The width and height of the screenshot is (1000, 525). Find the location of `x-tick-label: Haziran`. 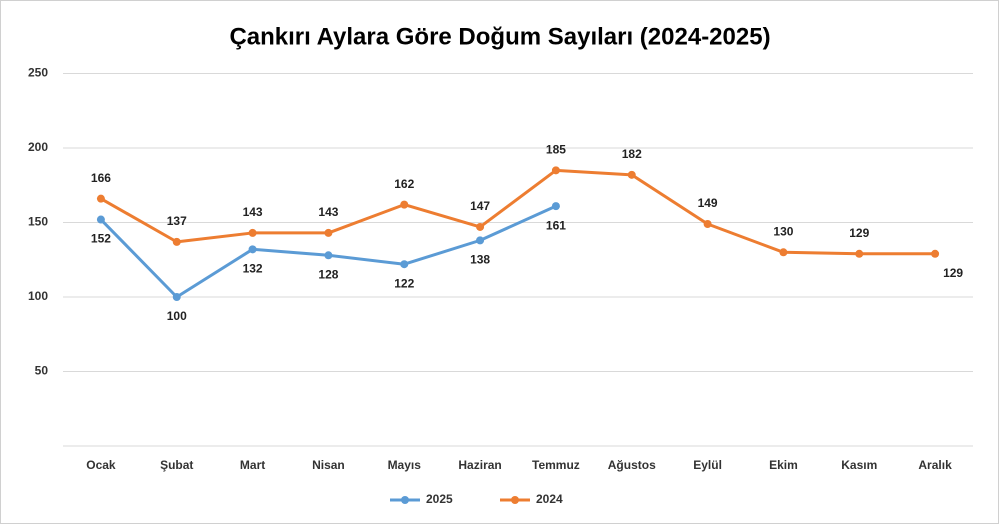

x-tick-label: Haziran is located at coordinates (479, 465).